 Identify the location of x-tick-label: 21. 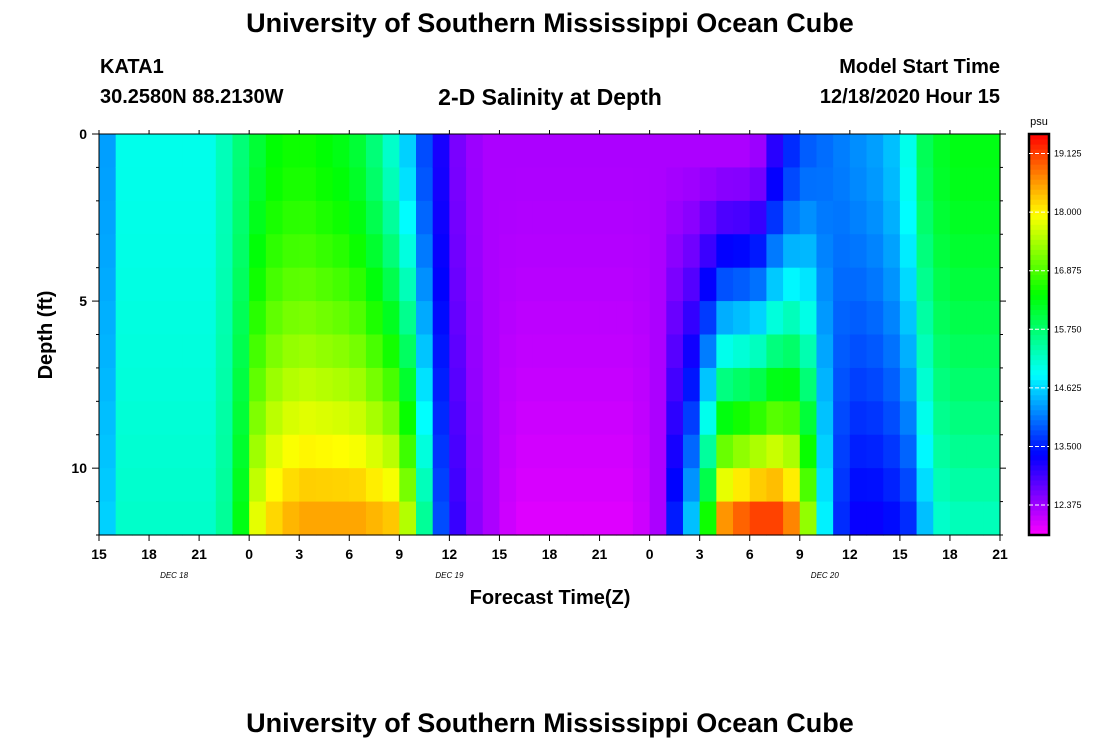
(199, 554).